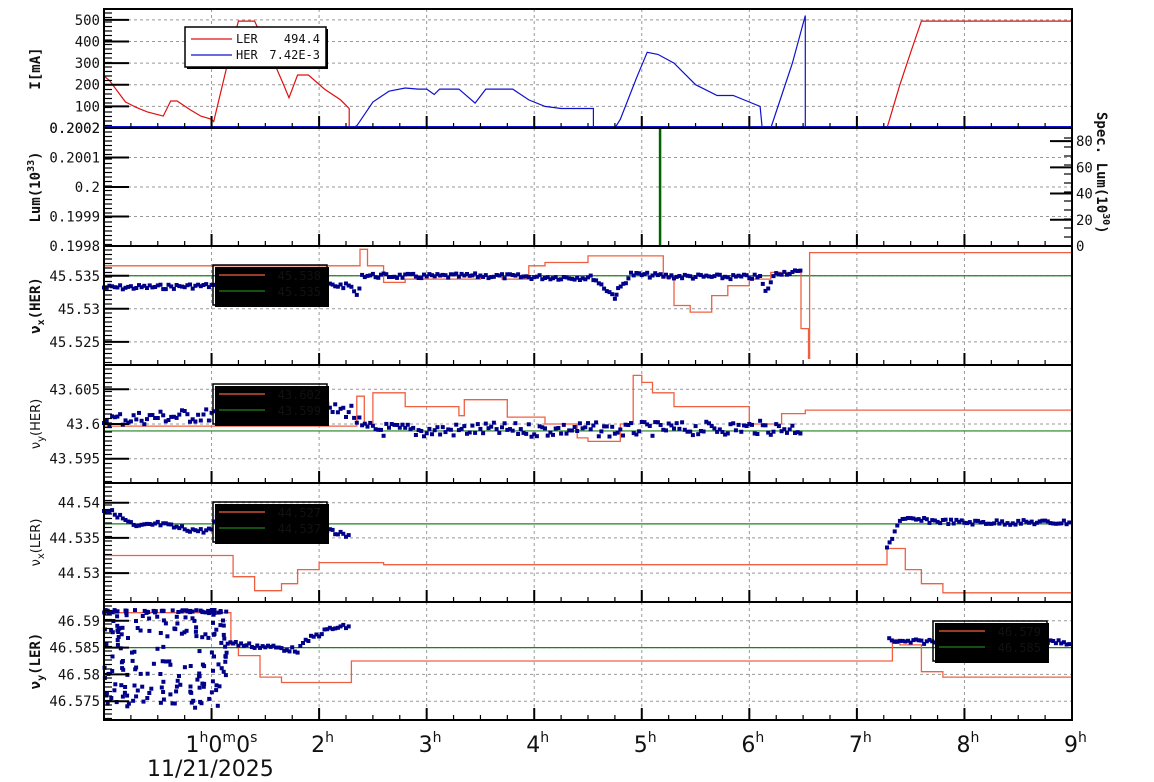 This screenshot has height=782, width=1154. I want to click on right-tick-label: 80, so click(1084, 142).